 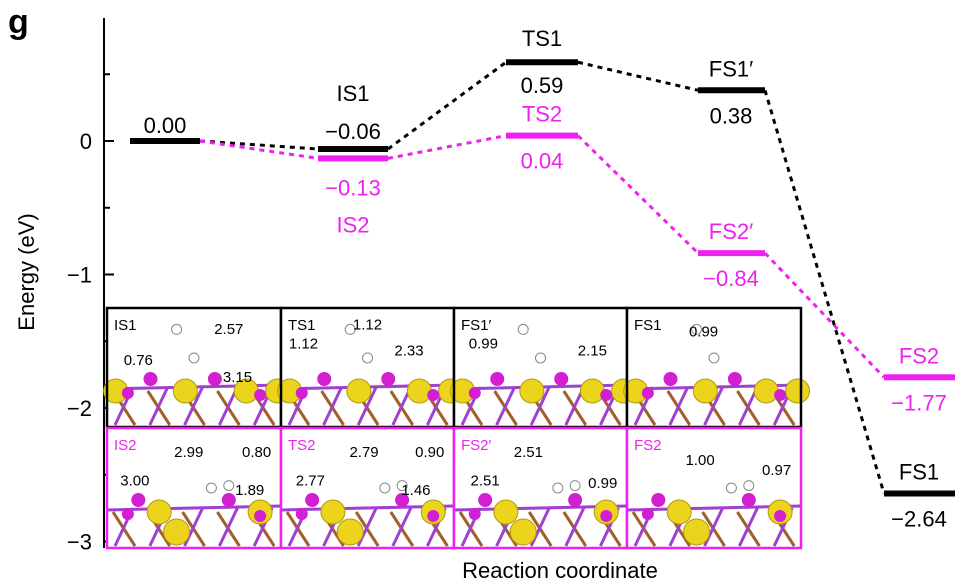 I want to click on inset-TS1: TS1 1.121.12 2.33, so click(x=370, y=367).